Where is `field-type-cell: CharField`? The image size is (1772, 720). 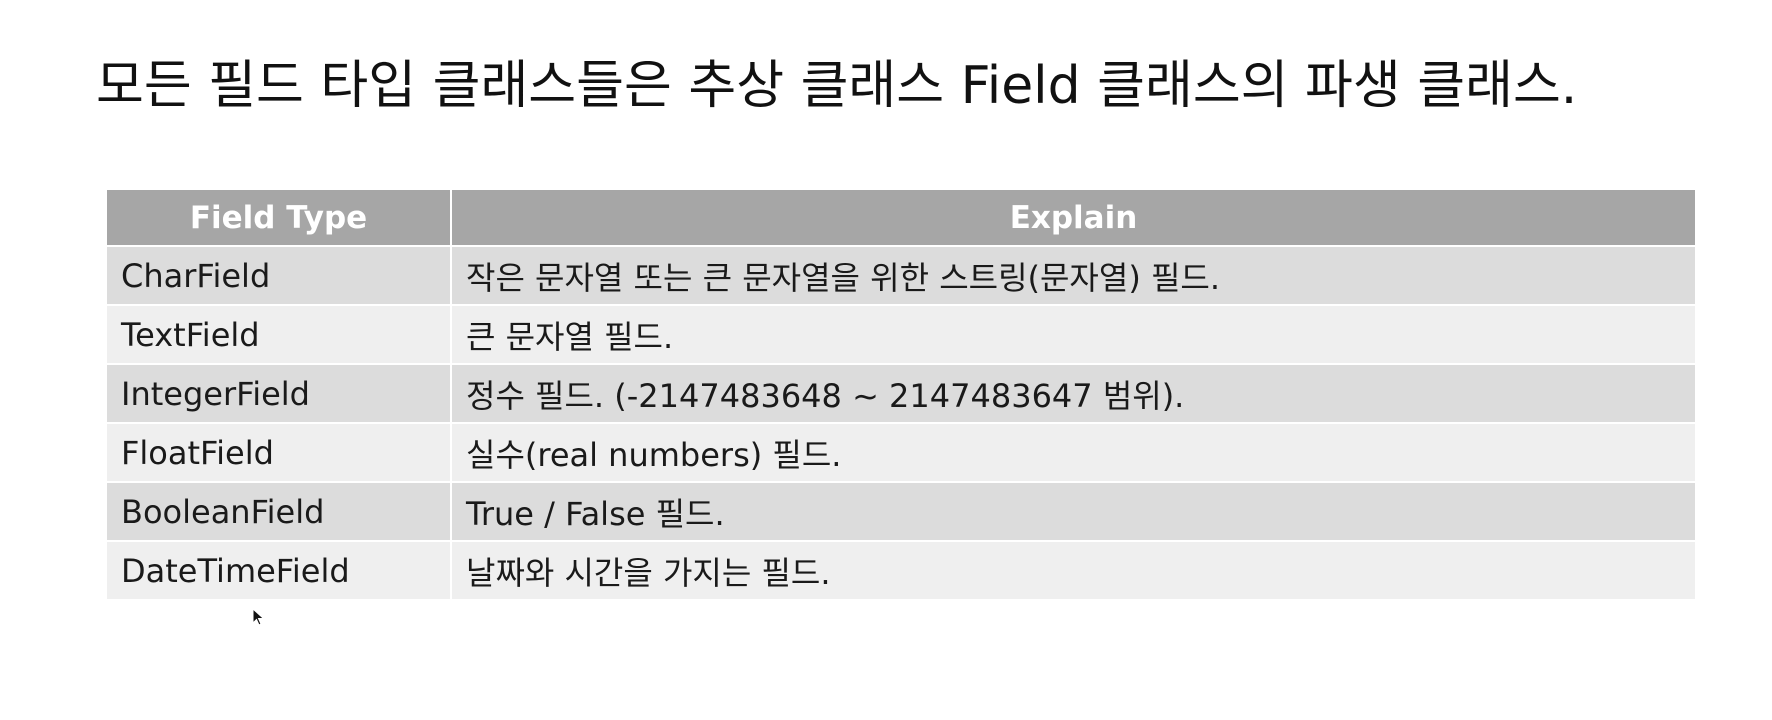
field-type-cell: CharField is located at coordinates (279, 276).